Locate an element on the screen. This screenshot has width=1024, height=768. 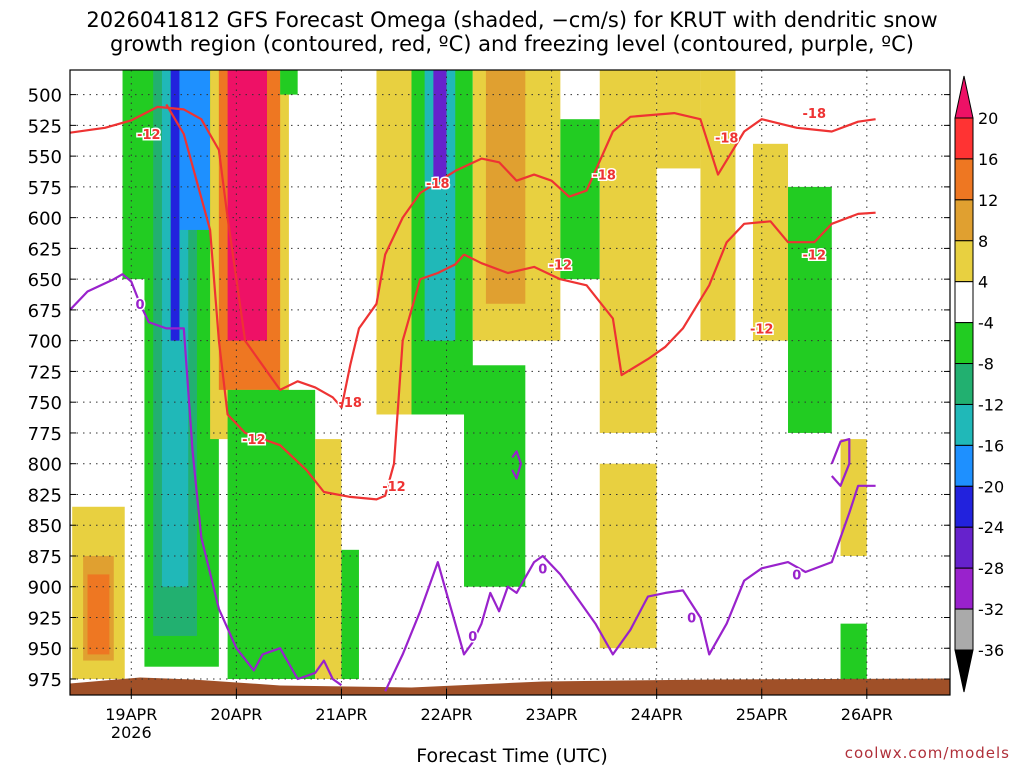
y-tick-label-875: 875 is located at coordinates (45, 557).